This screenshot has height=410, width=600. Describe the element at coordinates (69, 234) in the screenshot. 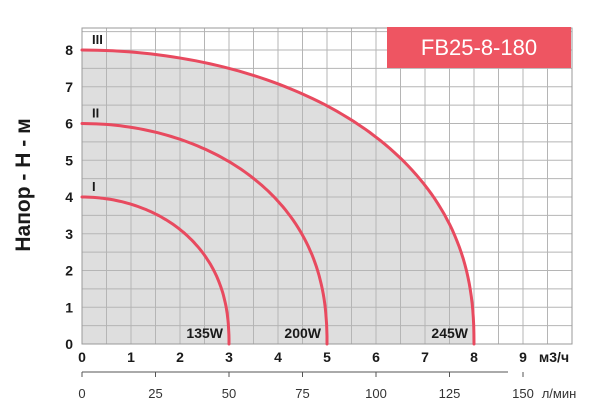

I see `y-tick-label: 3` at that location.